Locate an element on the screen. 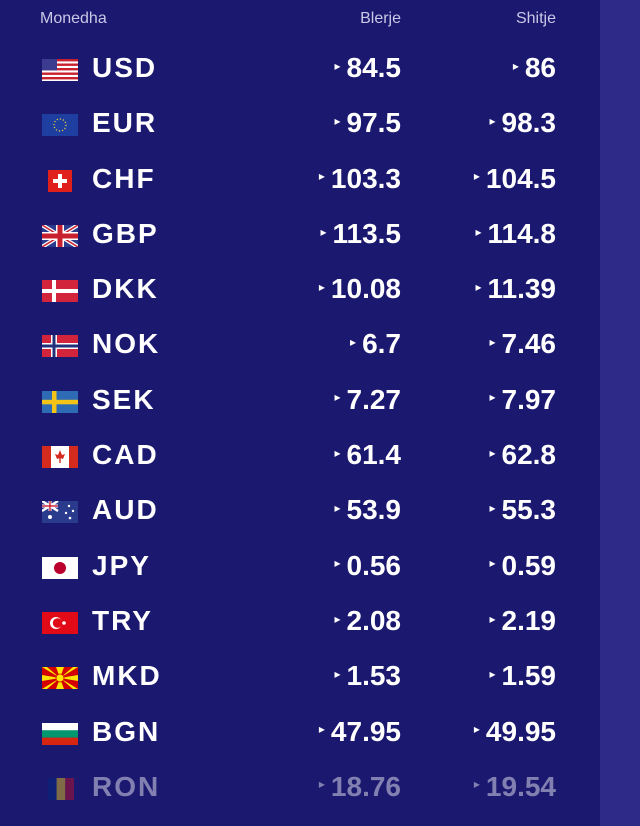 The image size is (640, 826). table-row: NOK ▸ 6.7 ▸ 7.46 is located at coordinates (300, 345).